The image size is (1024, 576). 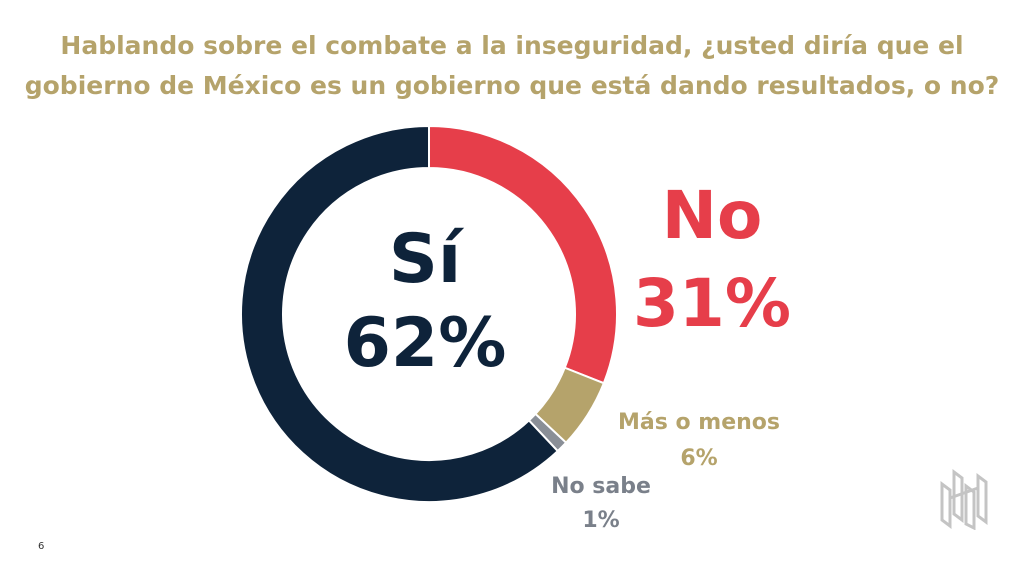 What do you see at coordinates (712, 260) in the screenshot?
I see `no-label: No 31%` at bounding box center [712, 260].